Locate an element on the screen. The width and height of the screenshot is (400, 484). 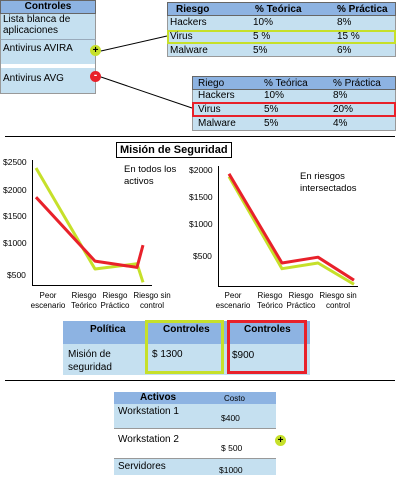
chart-annotation: En todos los activos is located at coordinates (150, 175).